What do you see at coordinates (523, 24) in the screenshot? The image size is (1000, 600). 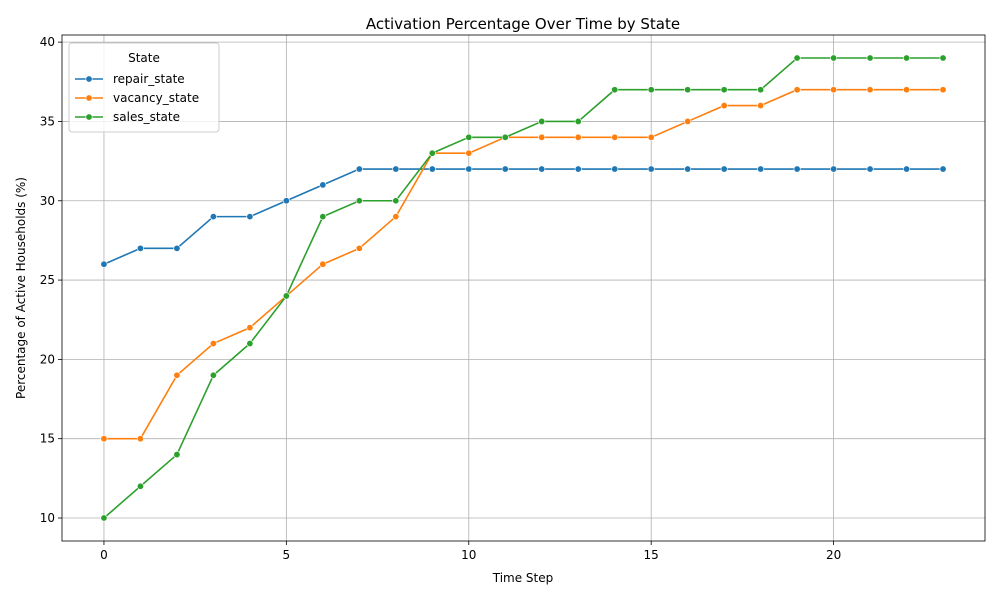 I see `chart-title: Activation Percentage Over Time by State` at bounding box center [523, 24].